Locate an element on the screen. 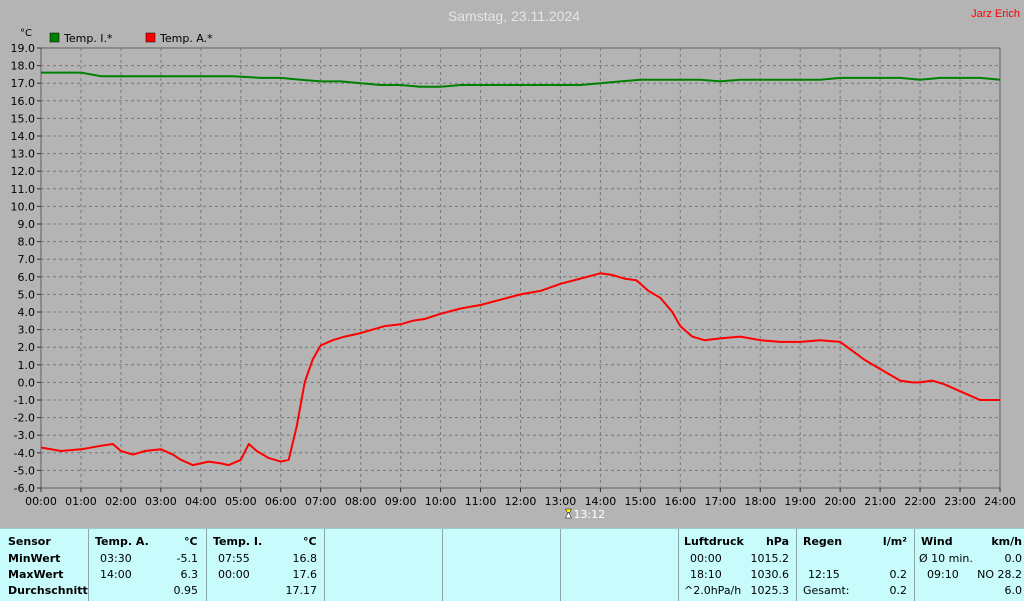 Image resolution: width=1024 pixels, height=601 pixels. rain-time: 12:15 is located at coordinates (824, 574).